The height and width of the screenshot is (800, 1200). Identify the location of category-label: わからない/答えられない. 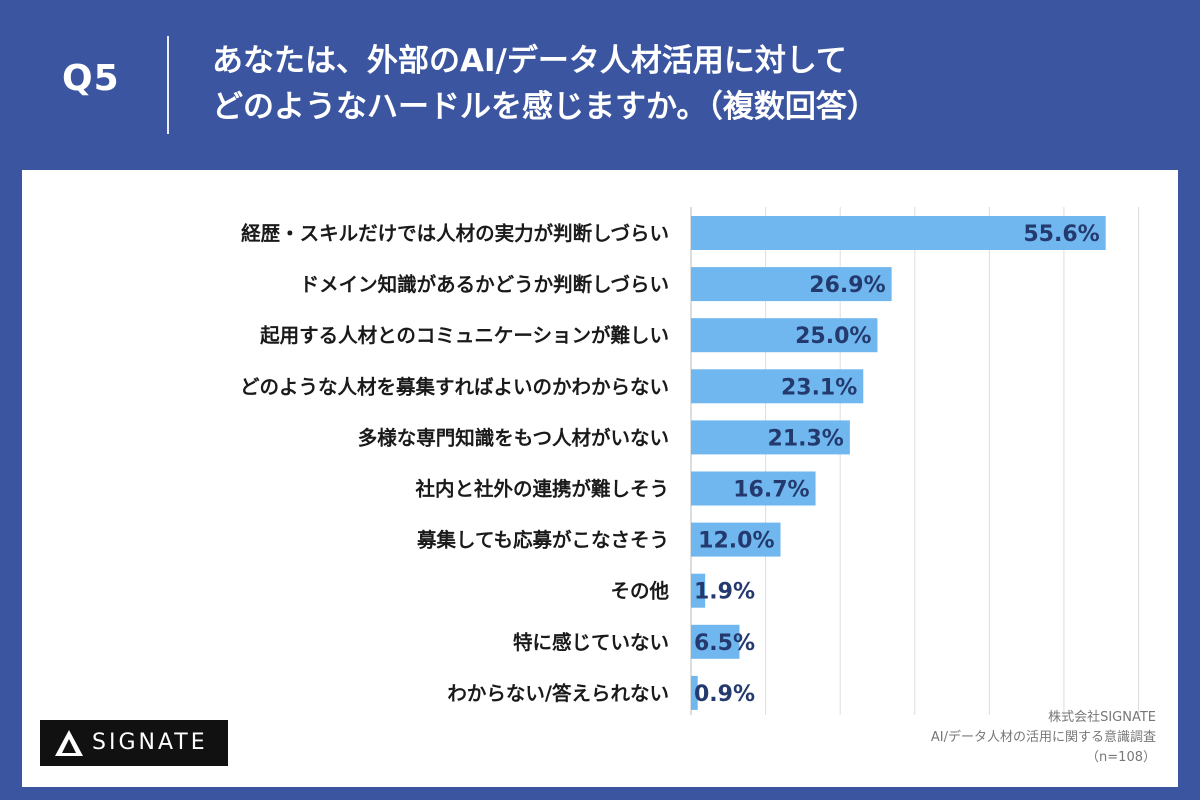
(558, 693).